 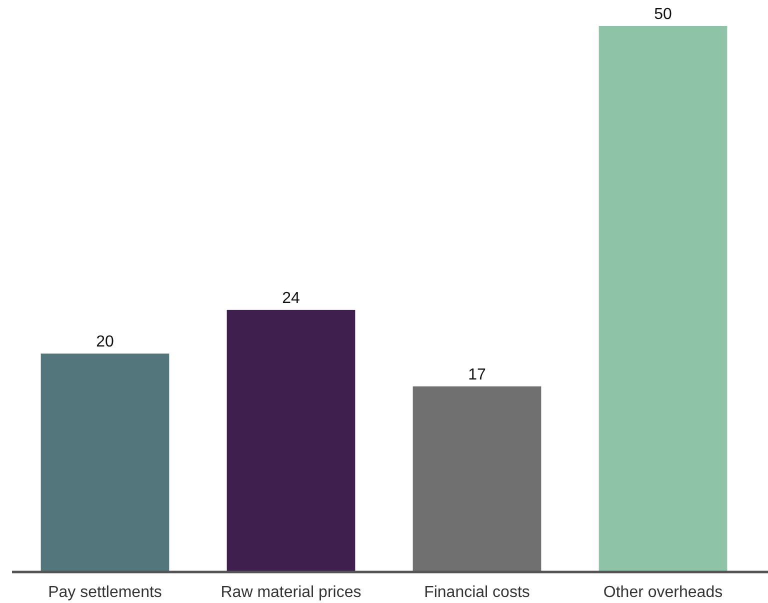 I want to click on data-label: 24, so click(x=291, y=298).